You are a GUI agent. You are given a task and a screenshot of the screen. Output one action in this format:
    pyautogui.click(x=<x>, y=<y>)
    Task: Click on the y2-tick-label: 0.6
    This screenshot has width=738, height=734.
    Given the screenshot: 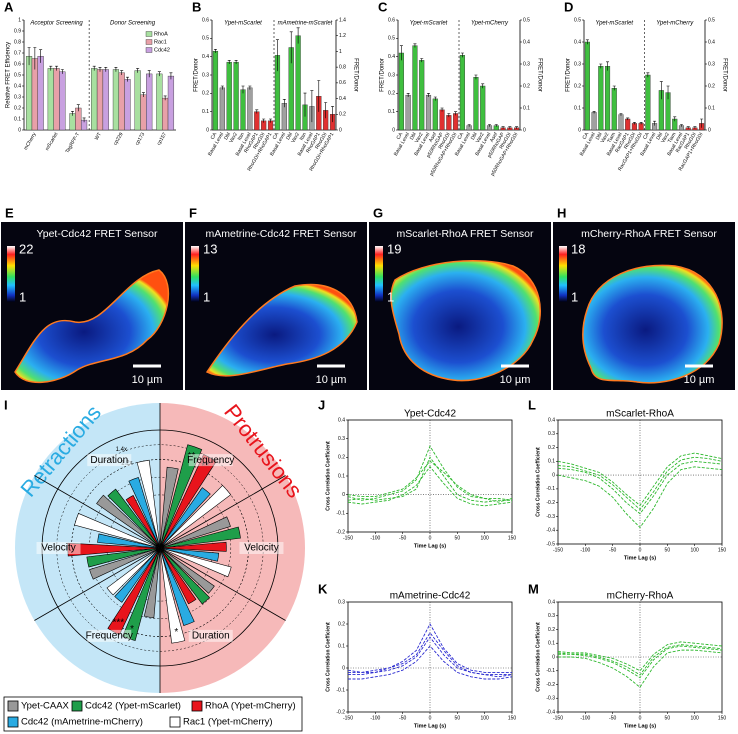 What is the action you would take?
    pyautogui.click(x=342, y=83)
    